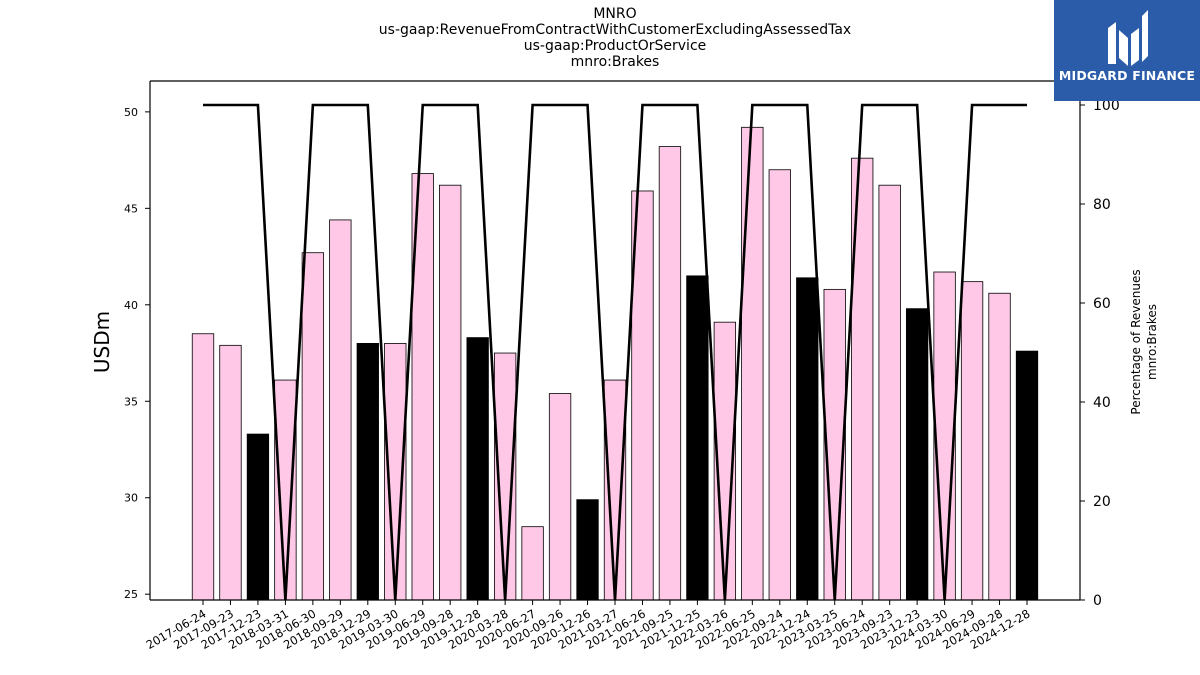 Image resolution: width=1200 pixels, height=675 pixels. I want to click on logo-text: MIDGARD FINANCE, so click(1127, 75).